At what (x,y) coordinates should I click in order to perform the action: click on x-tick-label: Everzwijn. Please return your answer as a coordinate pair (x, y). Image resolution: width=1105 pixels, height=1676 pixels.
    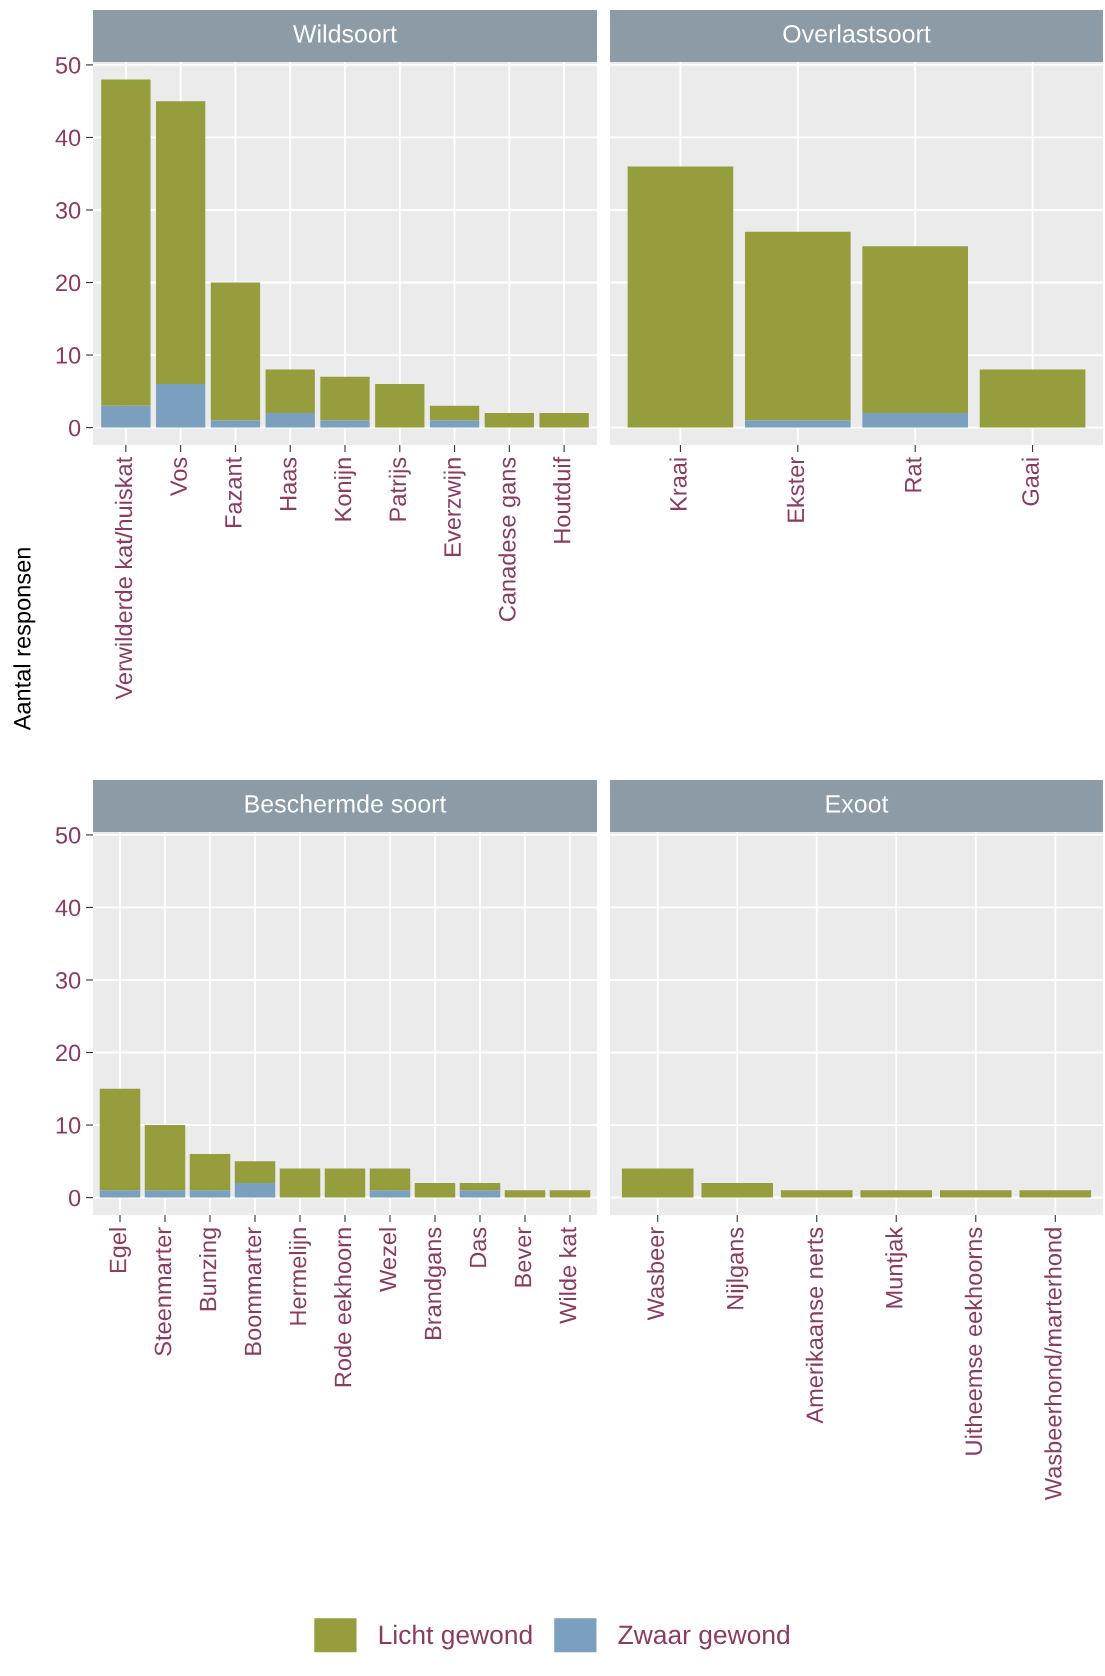
    Looking at the image, I should click on (454, 507).